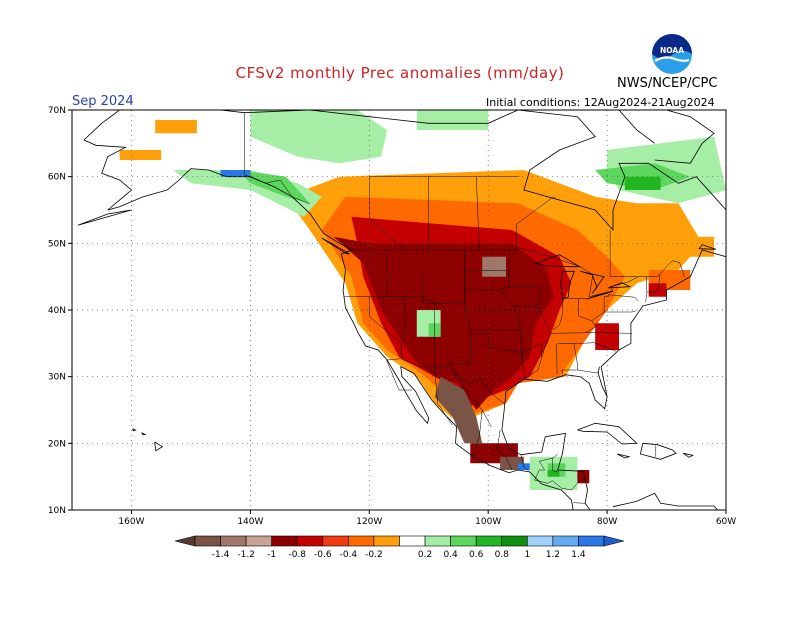  I want to click on lon-tick-label: 60W, so click(726, 522).